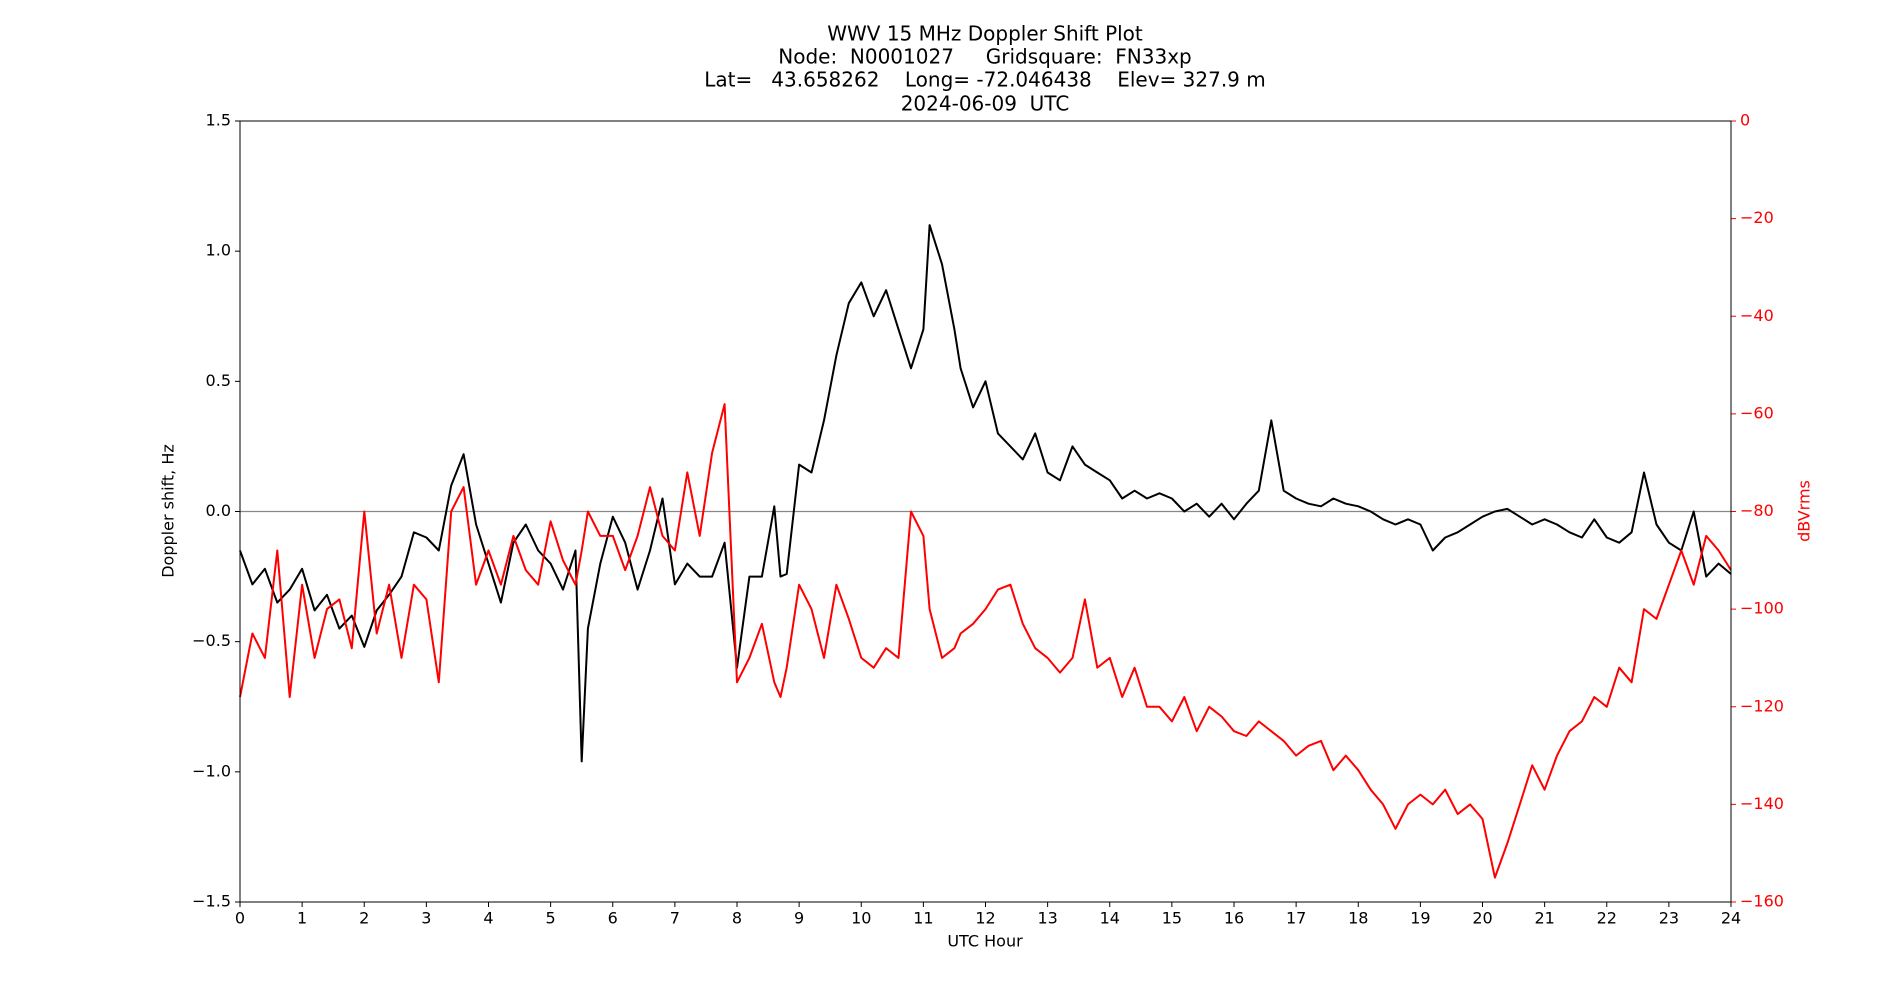  Describe the element at coordinates (1762, 901) in the screenshot. I see `y2-tick-label: −160` at that location.